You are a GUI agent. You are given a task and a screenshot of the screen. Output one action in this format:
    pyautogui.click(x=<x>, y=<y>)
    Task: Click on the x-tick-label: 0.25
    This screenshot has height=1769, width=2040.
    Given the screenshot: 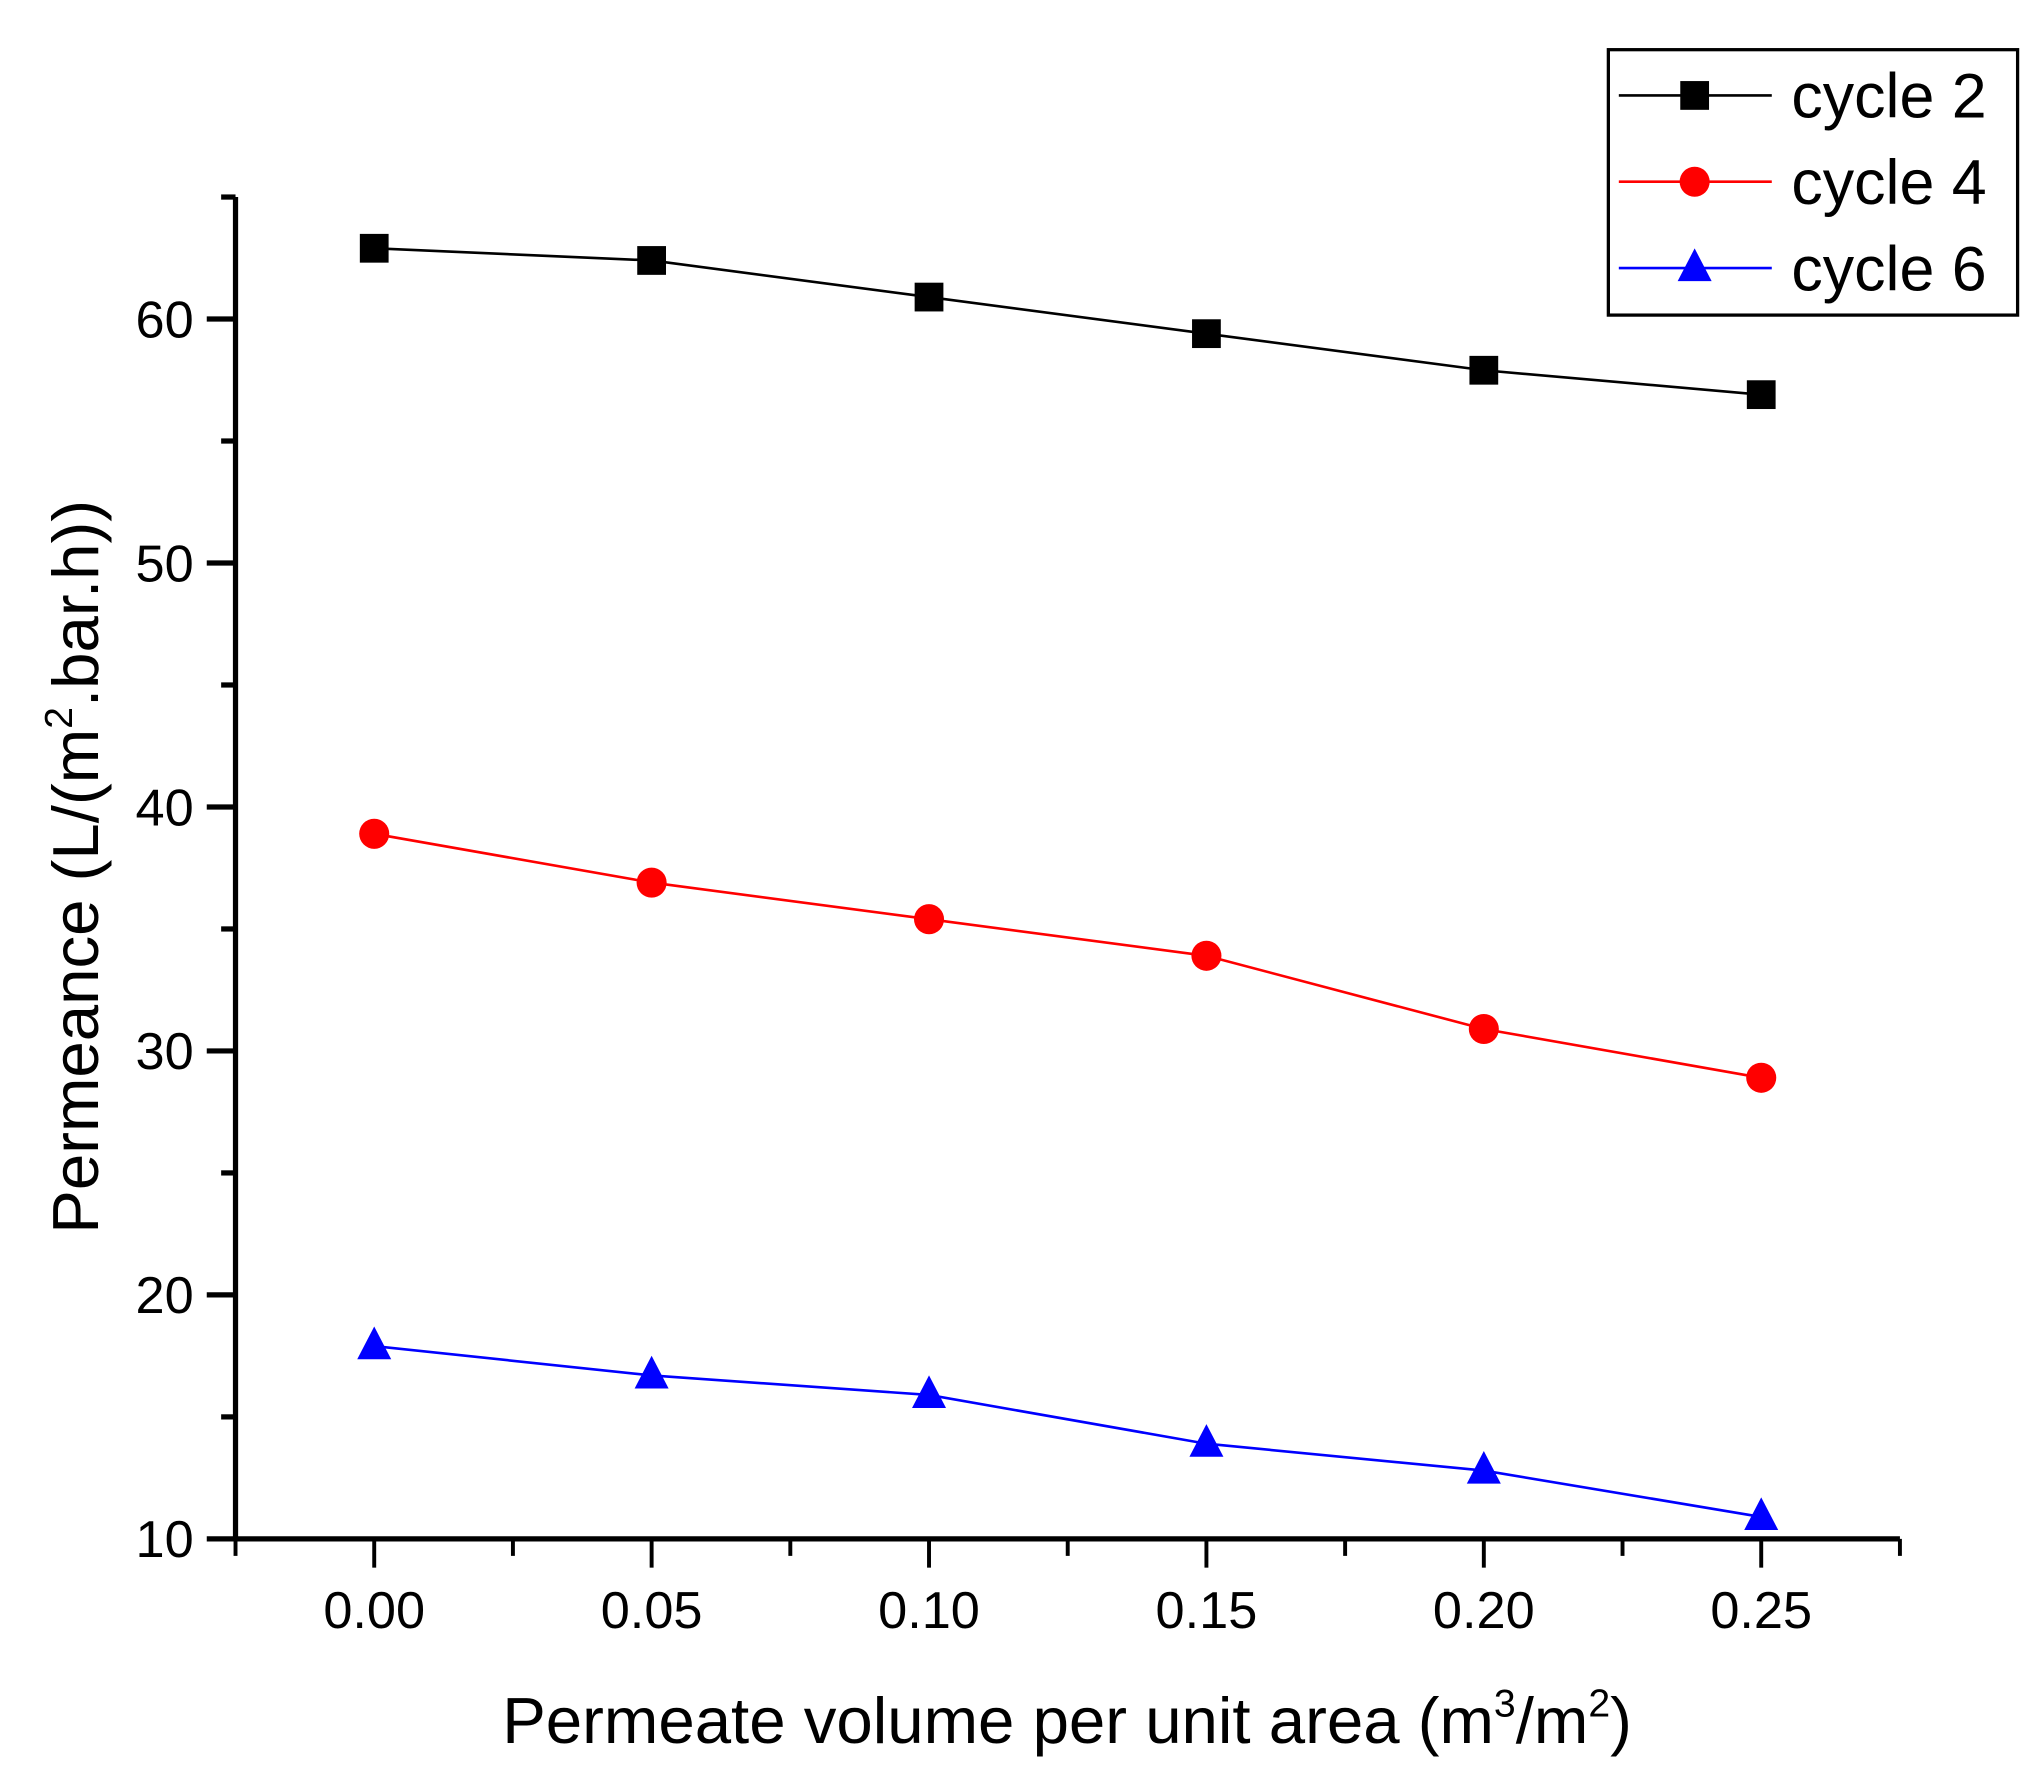 What is the action you would take?
    pyautogui.click(x=1761, y=1611)
    